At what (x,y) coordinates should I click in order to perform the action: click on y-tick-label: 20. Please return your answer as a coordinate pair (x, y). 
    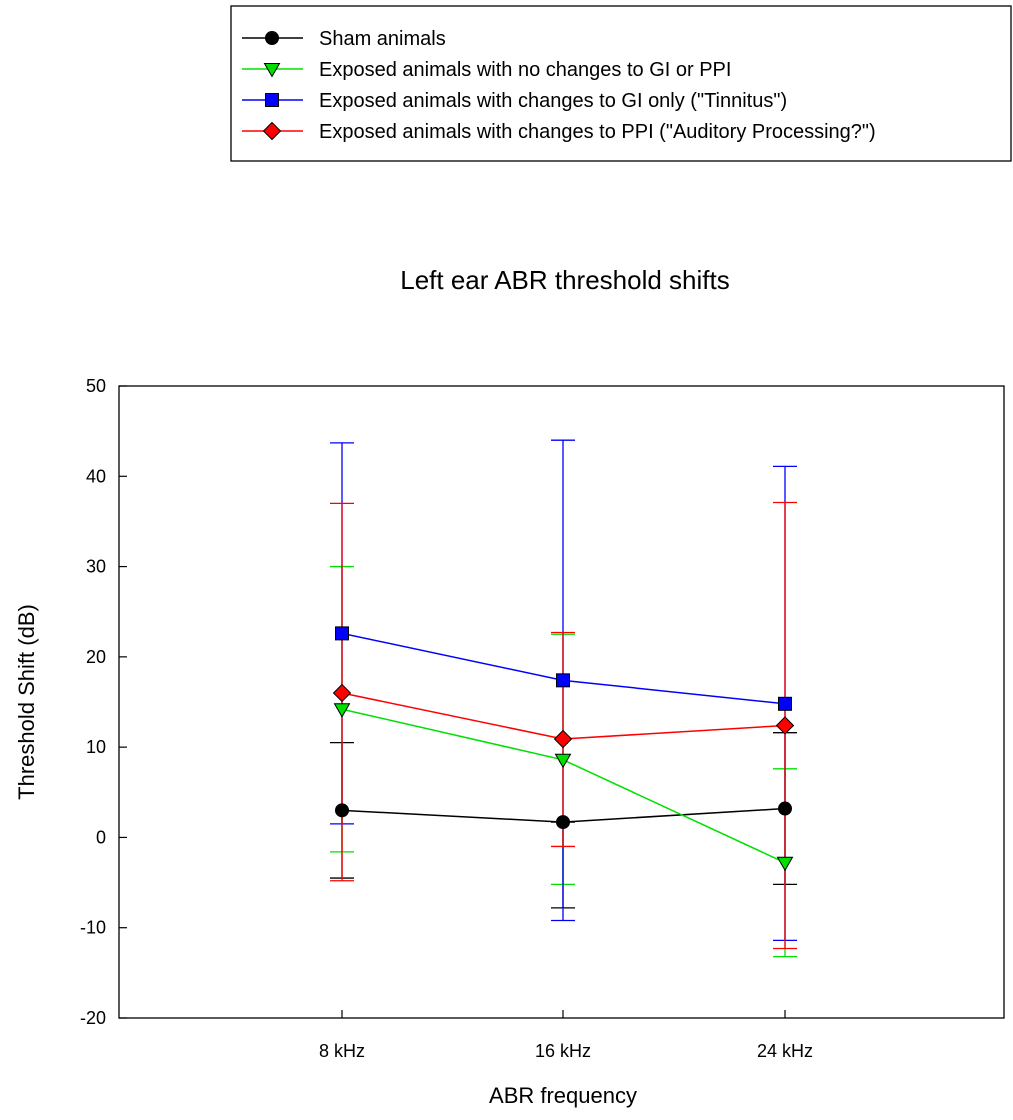
    Looking at the image, I should click on (96, 657).